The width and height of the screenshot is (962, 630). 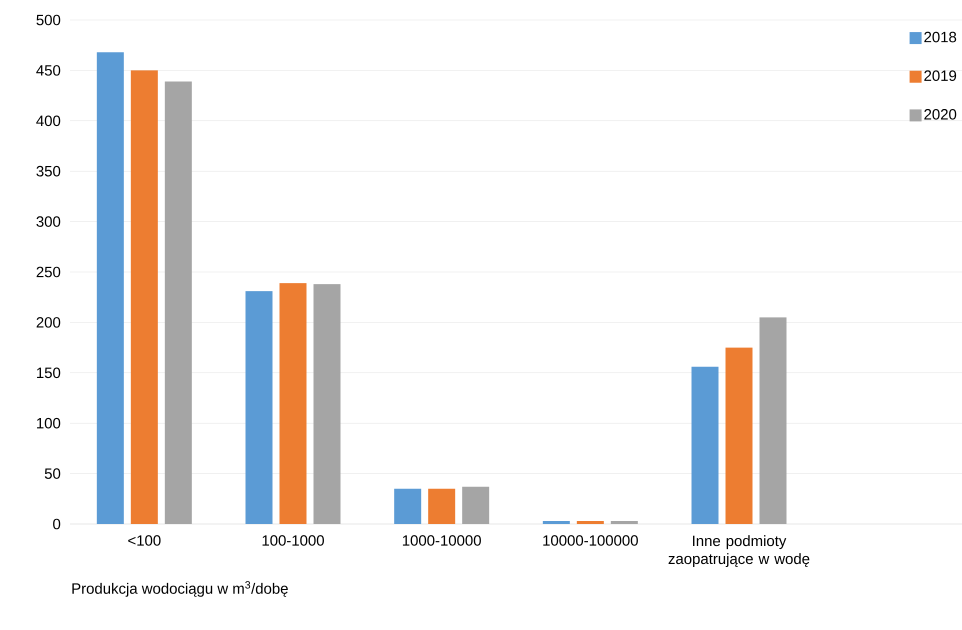 I want to click on legend-label: 2018, so click(x=940, y=37).